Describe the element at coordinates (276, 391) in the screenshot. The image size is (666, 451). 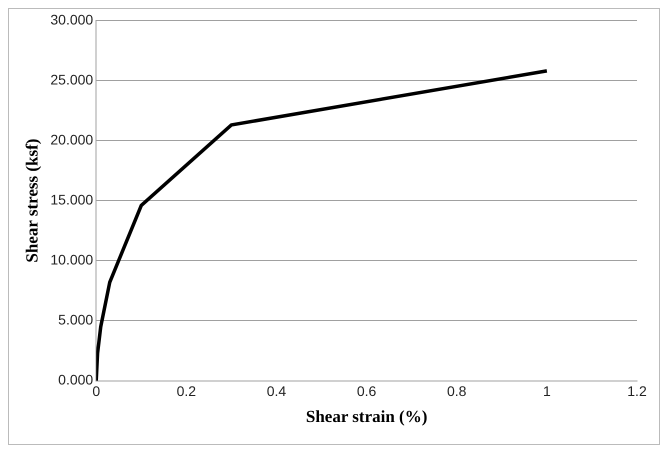
I see `x-tick-label: 0.4` at that location.